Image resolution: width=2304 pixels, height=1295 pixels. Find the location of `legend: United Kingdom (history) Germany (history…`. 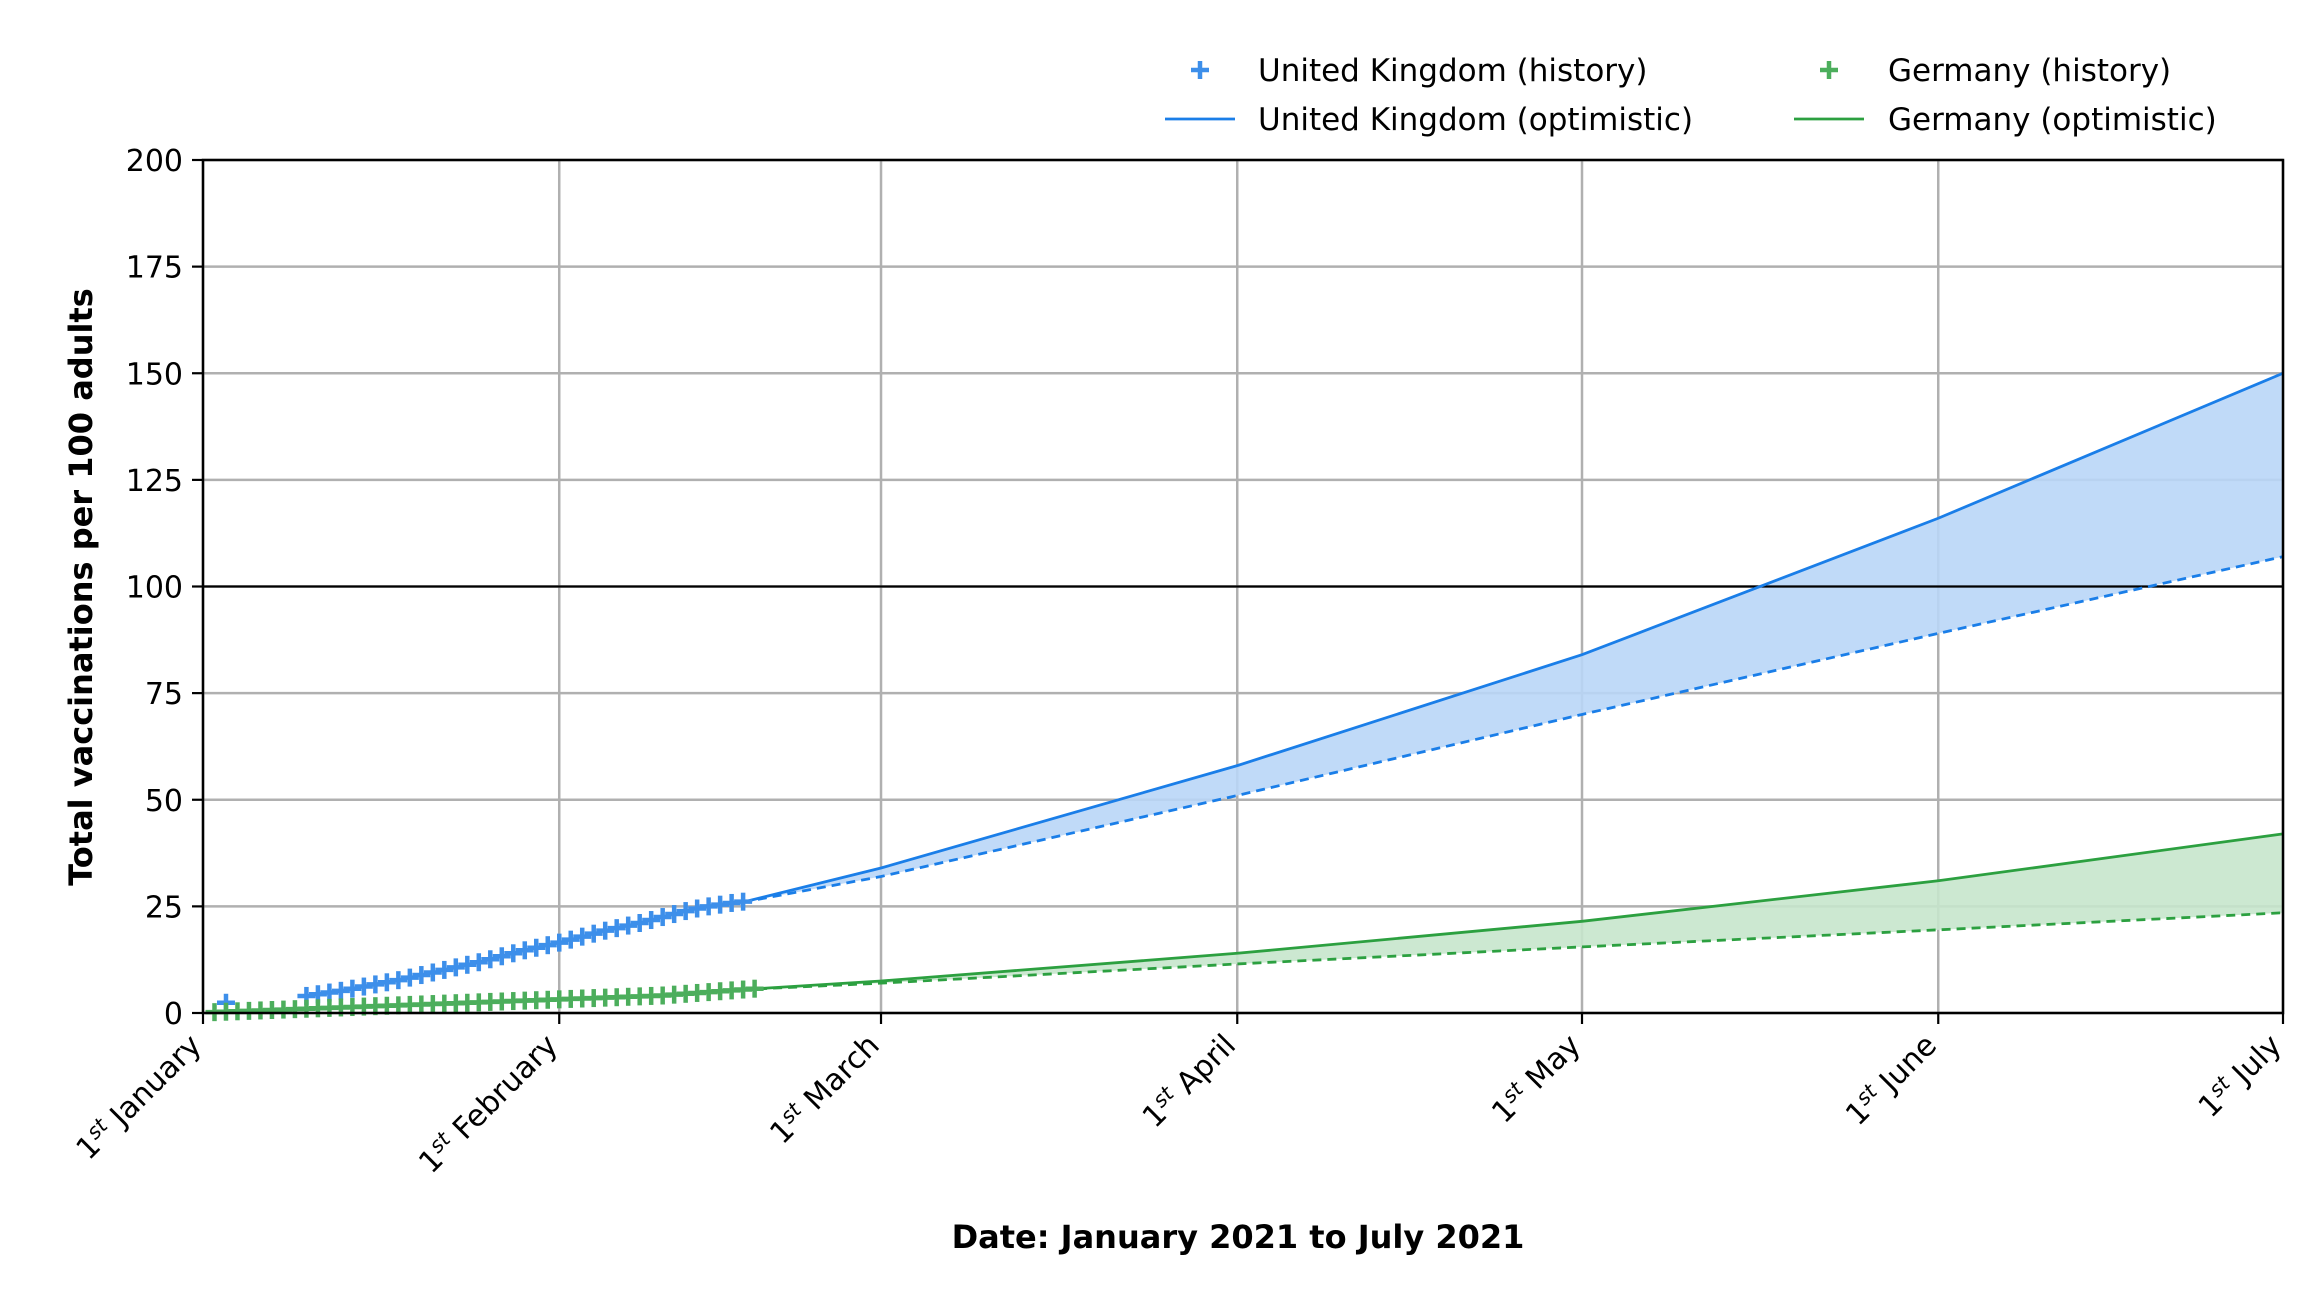

legend: United Kingdom (history) Germany (history… is located at coordinates (1691, 95).